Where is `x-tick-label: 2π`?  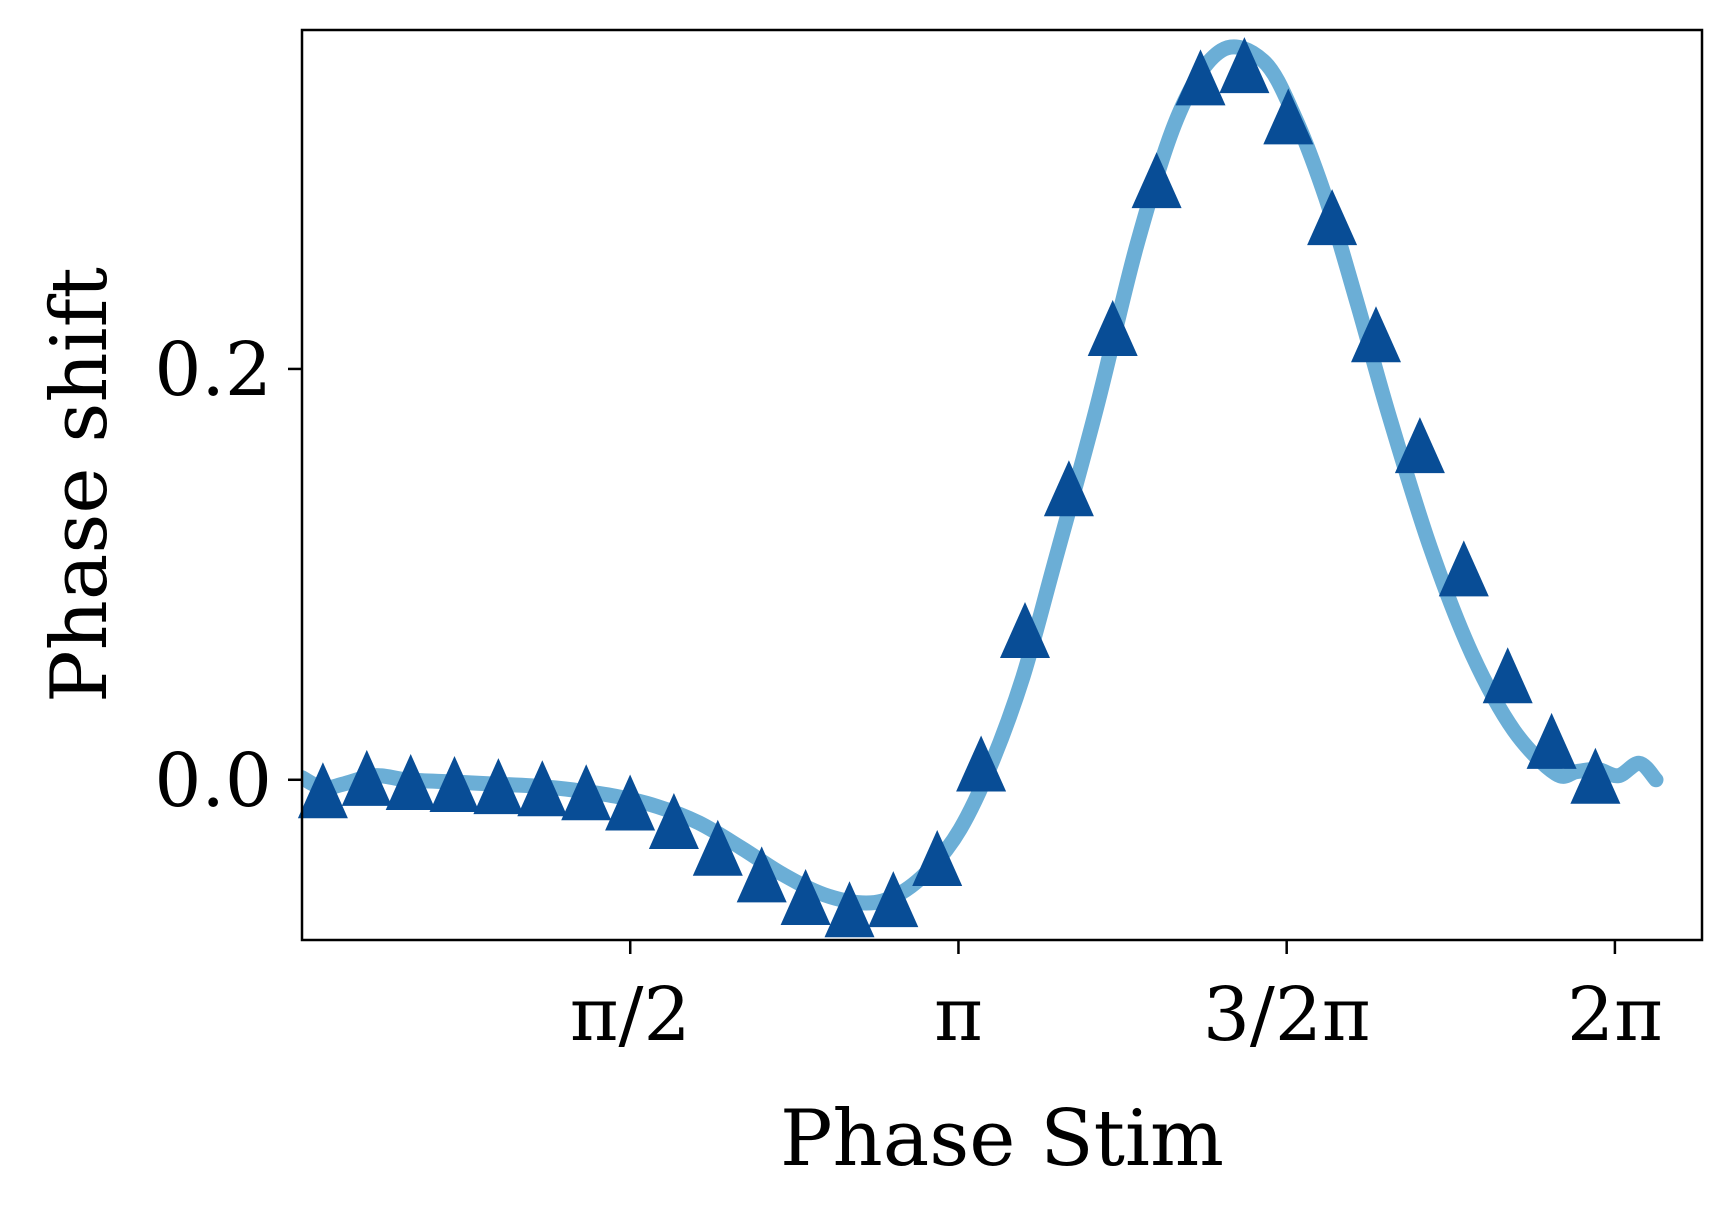
x-tick-label: 2π is located at coordinates (1615, 1015).